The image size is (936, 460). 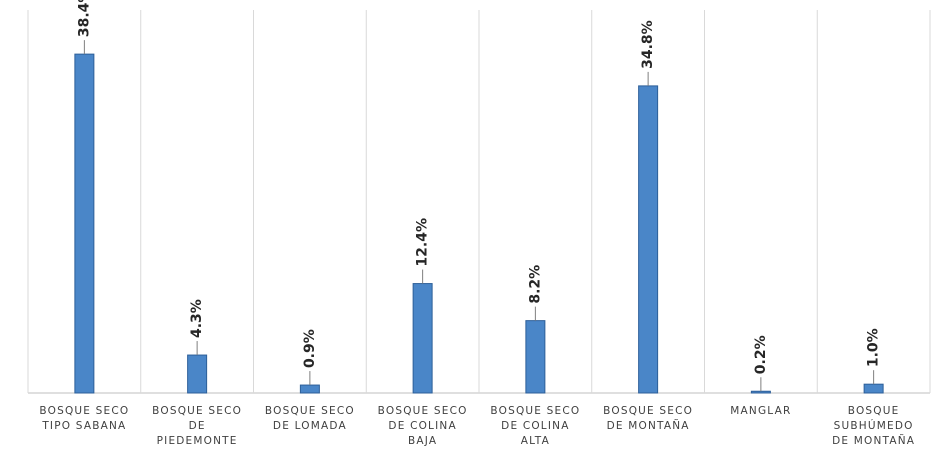 I want to click on category-label: BAJA, so click(x=422, y=441).